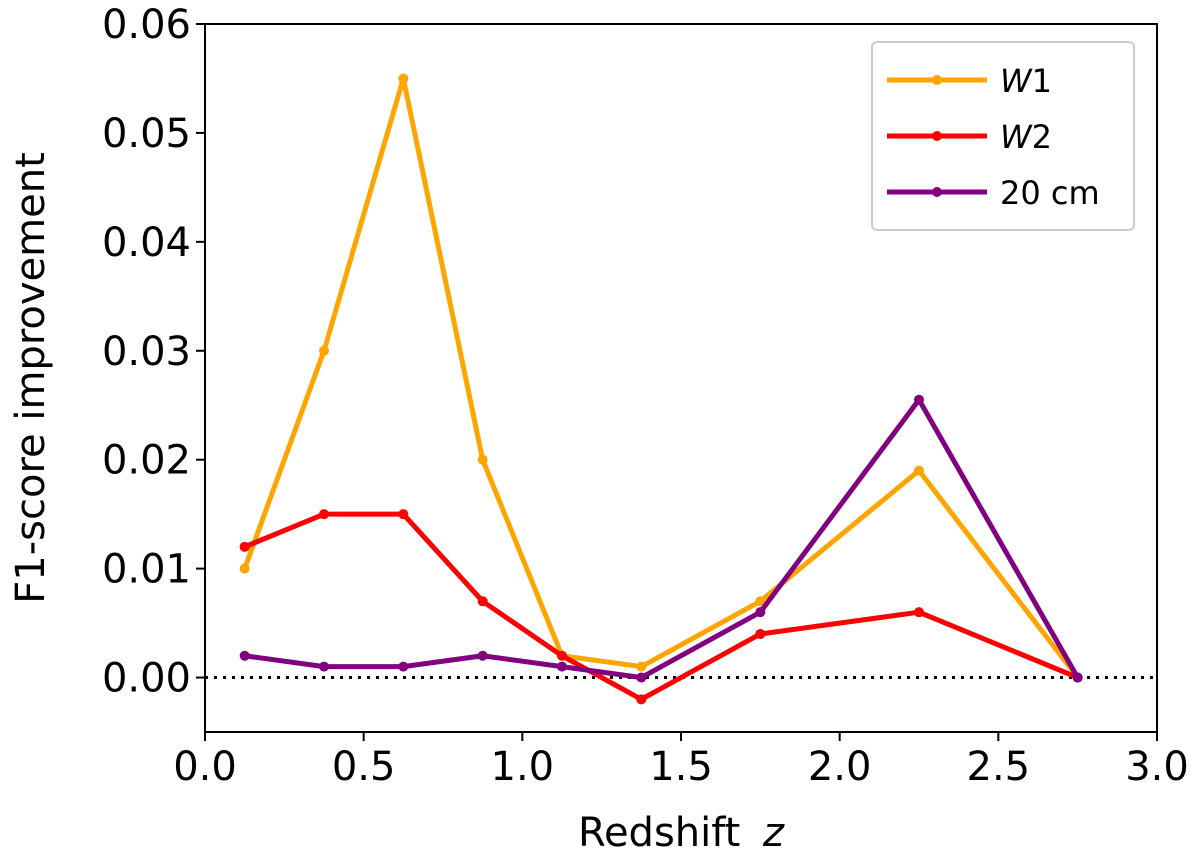  I want to click on y-tick-label: 0.03, so click(146, 352).